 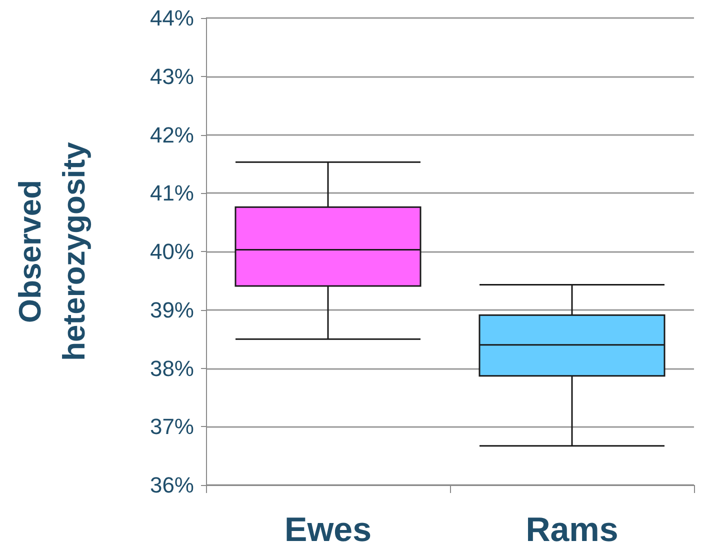 I want to click on y-tick-label: 38%, so click(x=172, y=368).